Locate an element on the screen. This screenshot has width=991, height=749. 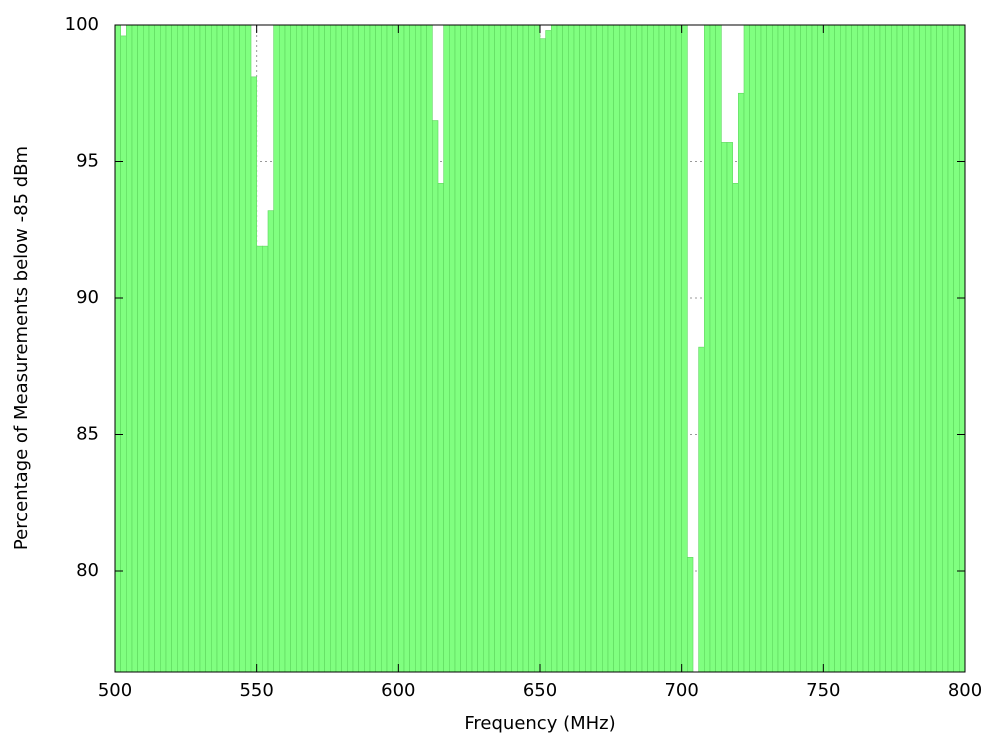
x-tick-label: 500 is located at coordinates (115, 690).